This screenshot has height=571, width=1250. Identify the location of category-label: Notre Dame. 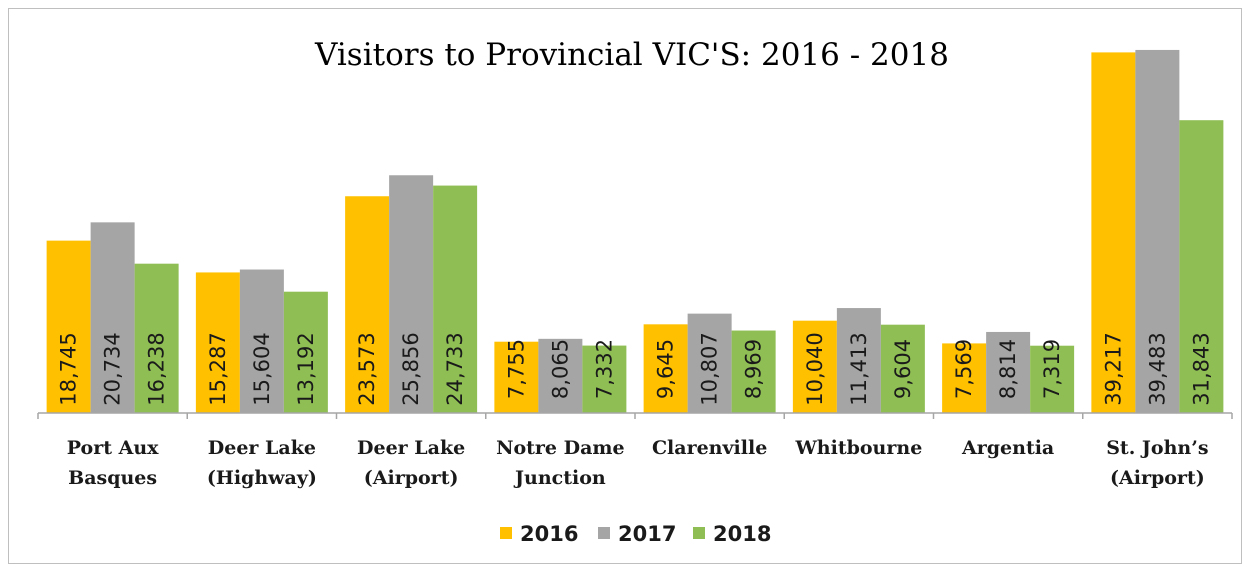
(560, 448).